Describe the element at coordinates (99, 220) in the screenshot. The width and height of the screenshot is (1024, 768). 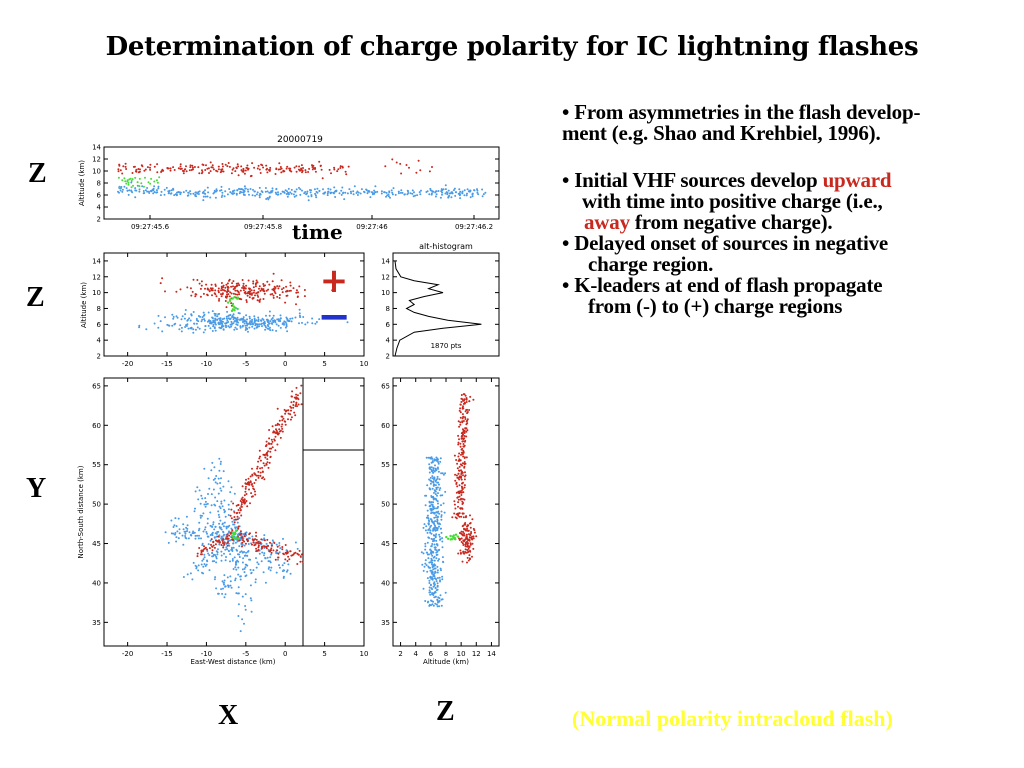
I see `y-tick-label: 2` at that location.